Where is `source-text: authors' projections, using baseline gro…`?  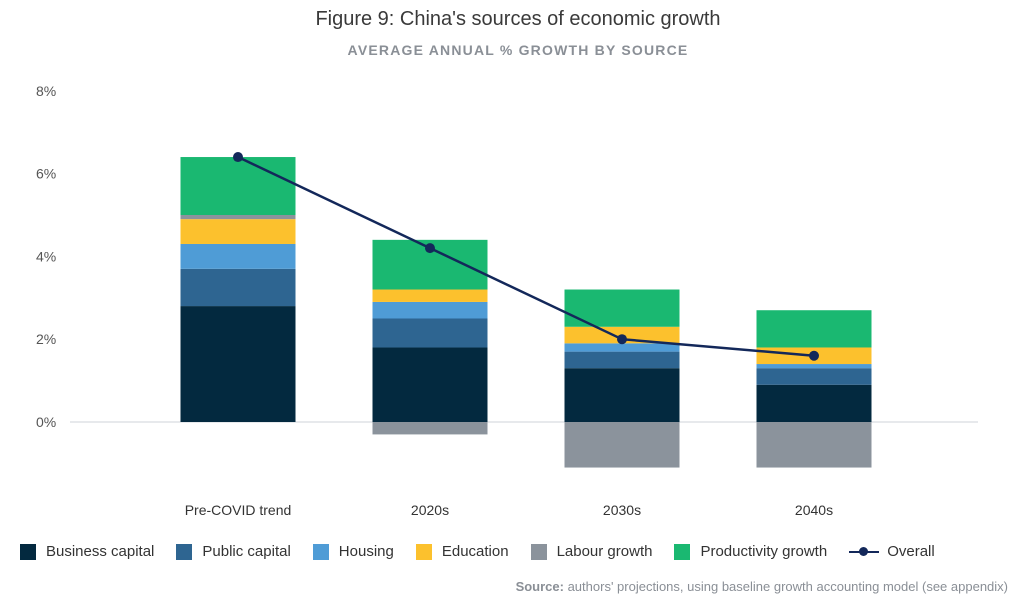 source-text: authors' projections, using baseline gro… is located at coordinates (785, 586).